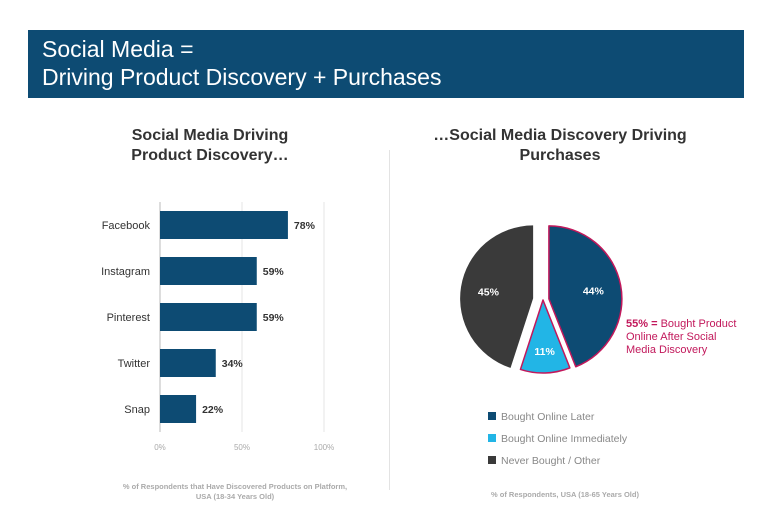  What do you see at coordinates (242, 77) in the screenshot?
I see `header-title-line2: Driving Product Discovery + Purchases` at bounding box center [242, 77].